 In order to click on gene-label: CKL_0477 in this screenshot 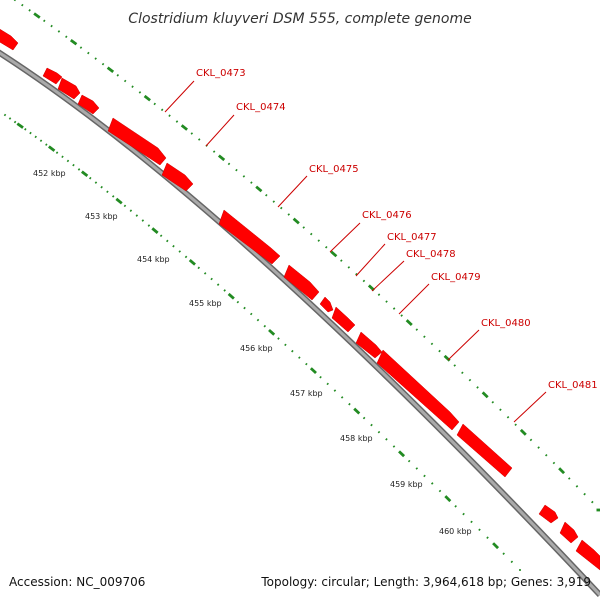, I will do `click(412, 237)`.